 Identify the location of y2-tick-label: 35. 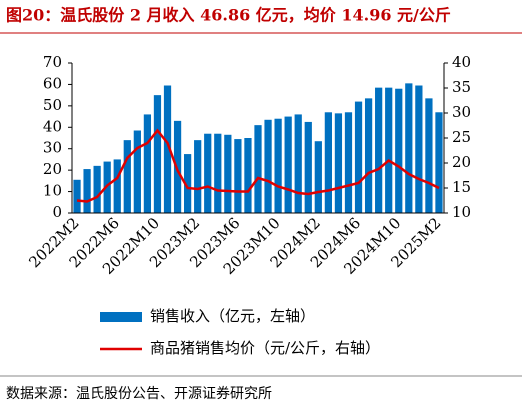
(461, 87).